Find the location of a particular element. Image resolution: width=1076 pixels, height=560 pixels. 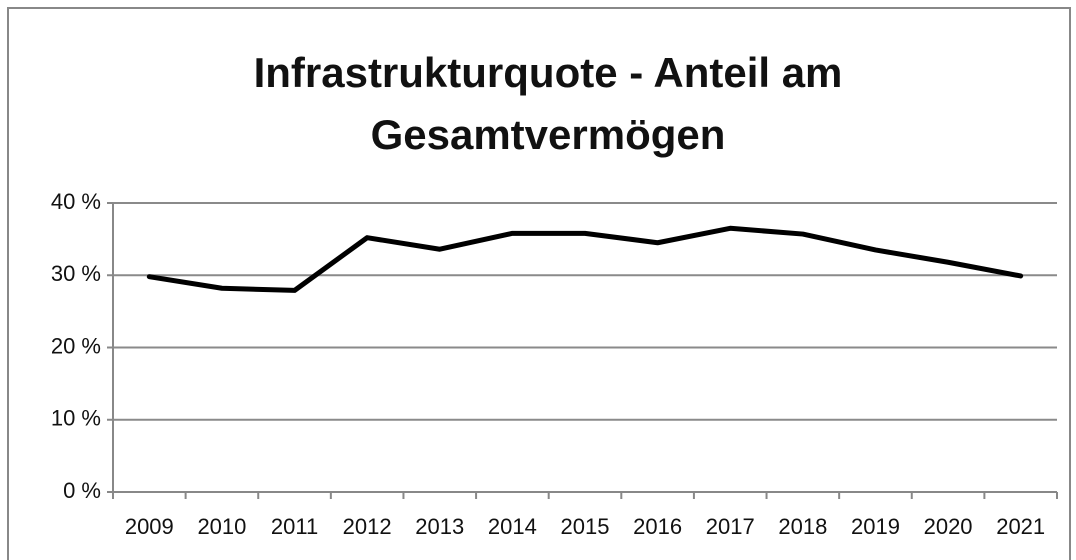

x-tick-label: 2014 is located at coordinates (512, 526).